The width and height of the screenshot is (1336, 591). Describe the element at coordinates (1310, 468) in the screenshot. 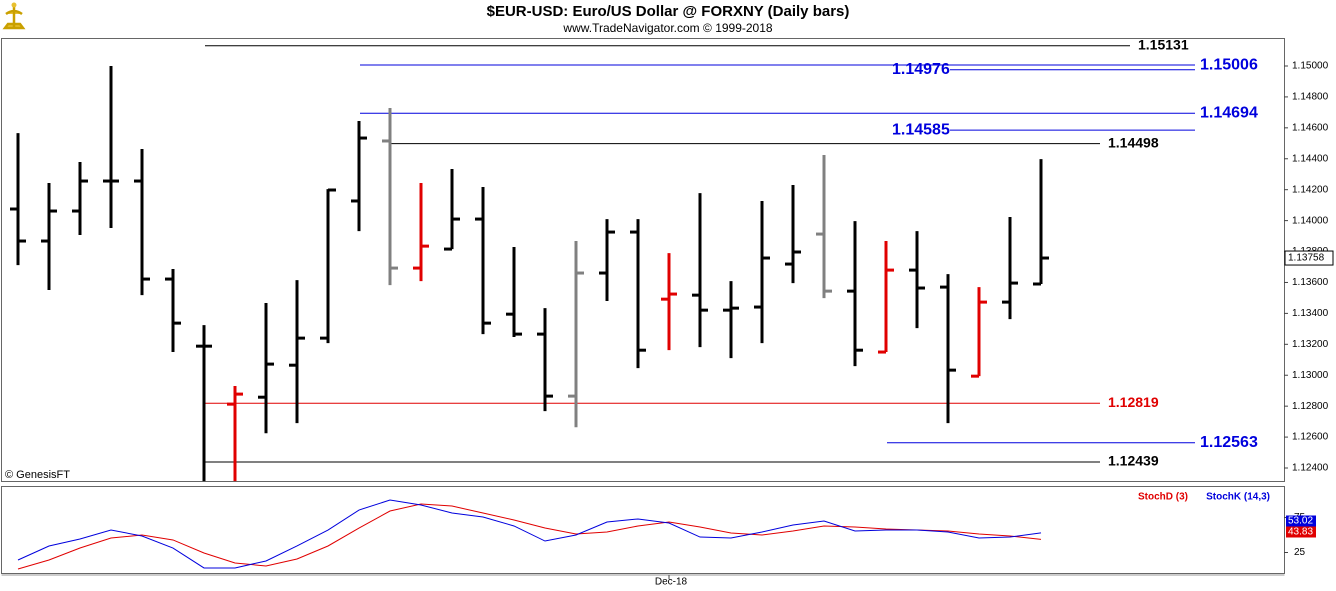

I see `y-tick-label: 1.12400` at that location.